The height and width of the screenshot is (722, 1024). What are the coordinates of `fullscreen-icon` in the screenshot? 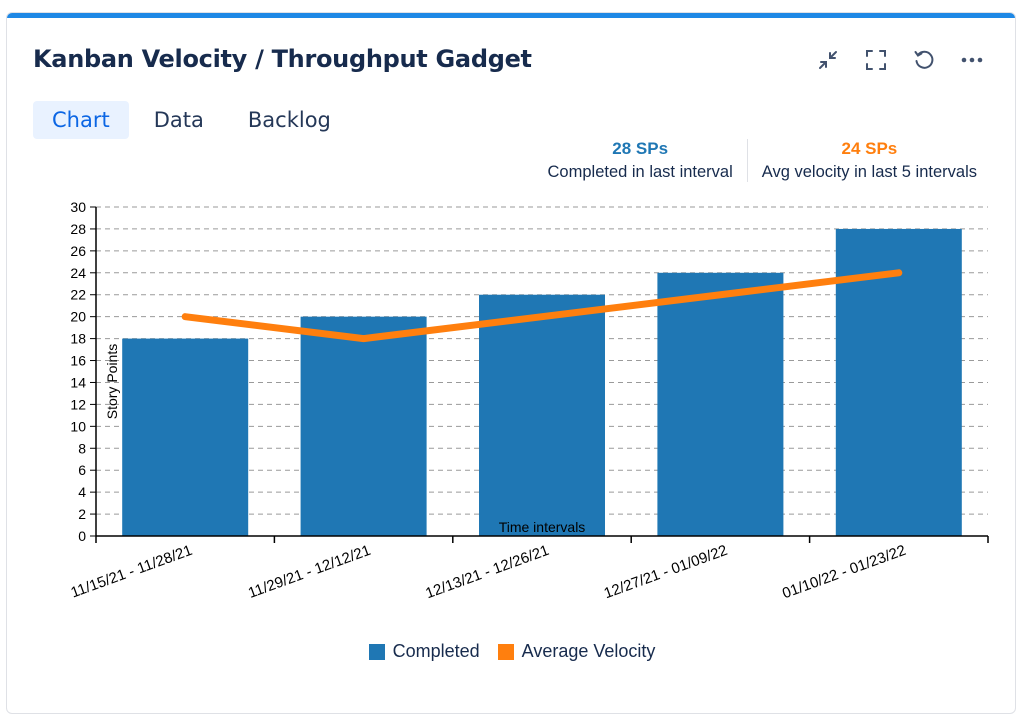 It's located at (876, 60).